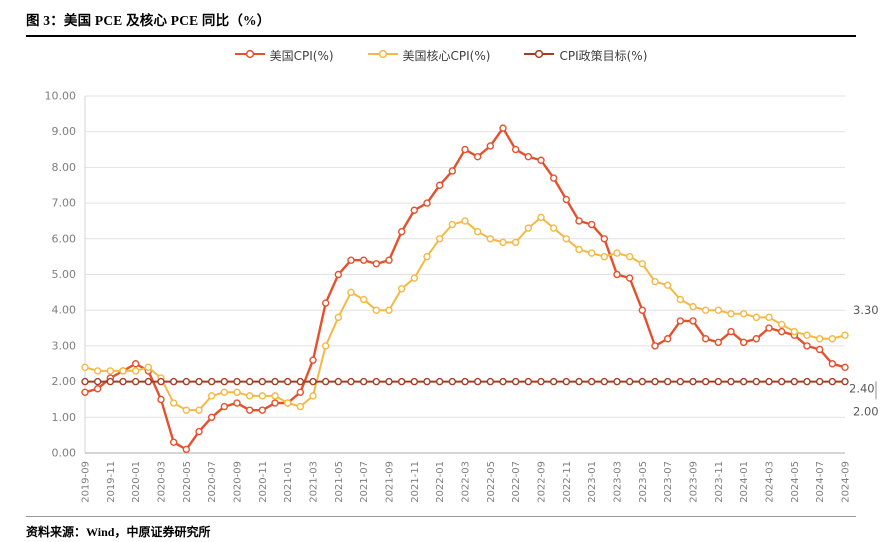 This screenshot has height=542, width=882. Describe the element at coordinates (64, 274) in the screenshot. I see `y-tick-label: 5.00` at that location.